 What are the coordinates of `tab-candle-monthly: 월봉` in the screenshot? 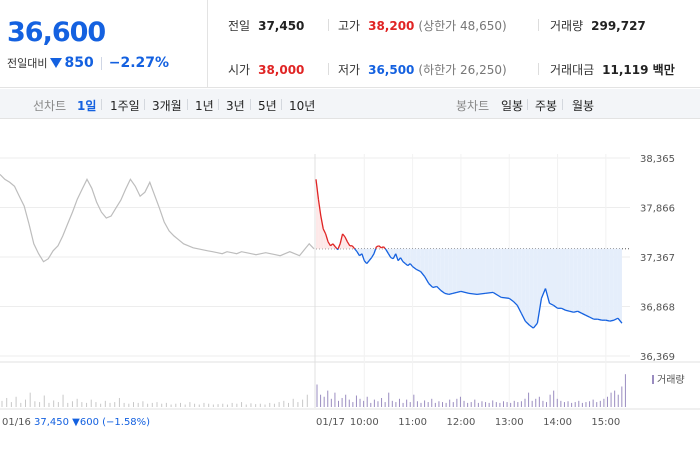 It's located at (583, 106).